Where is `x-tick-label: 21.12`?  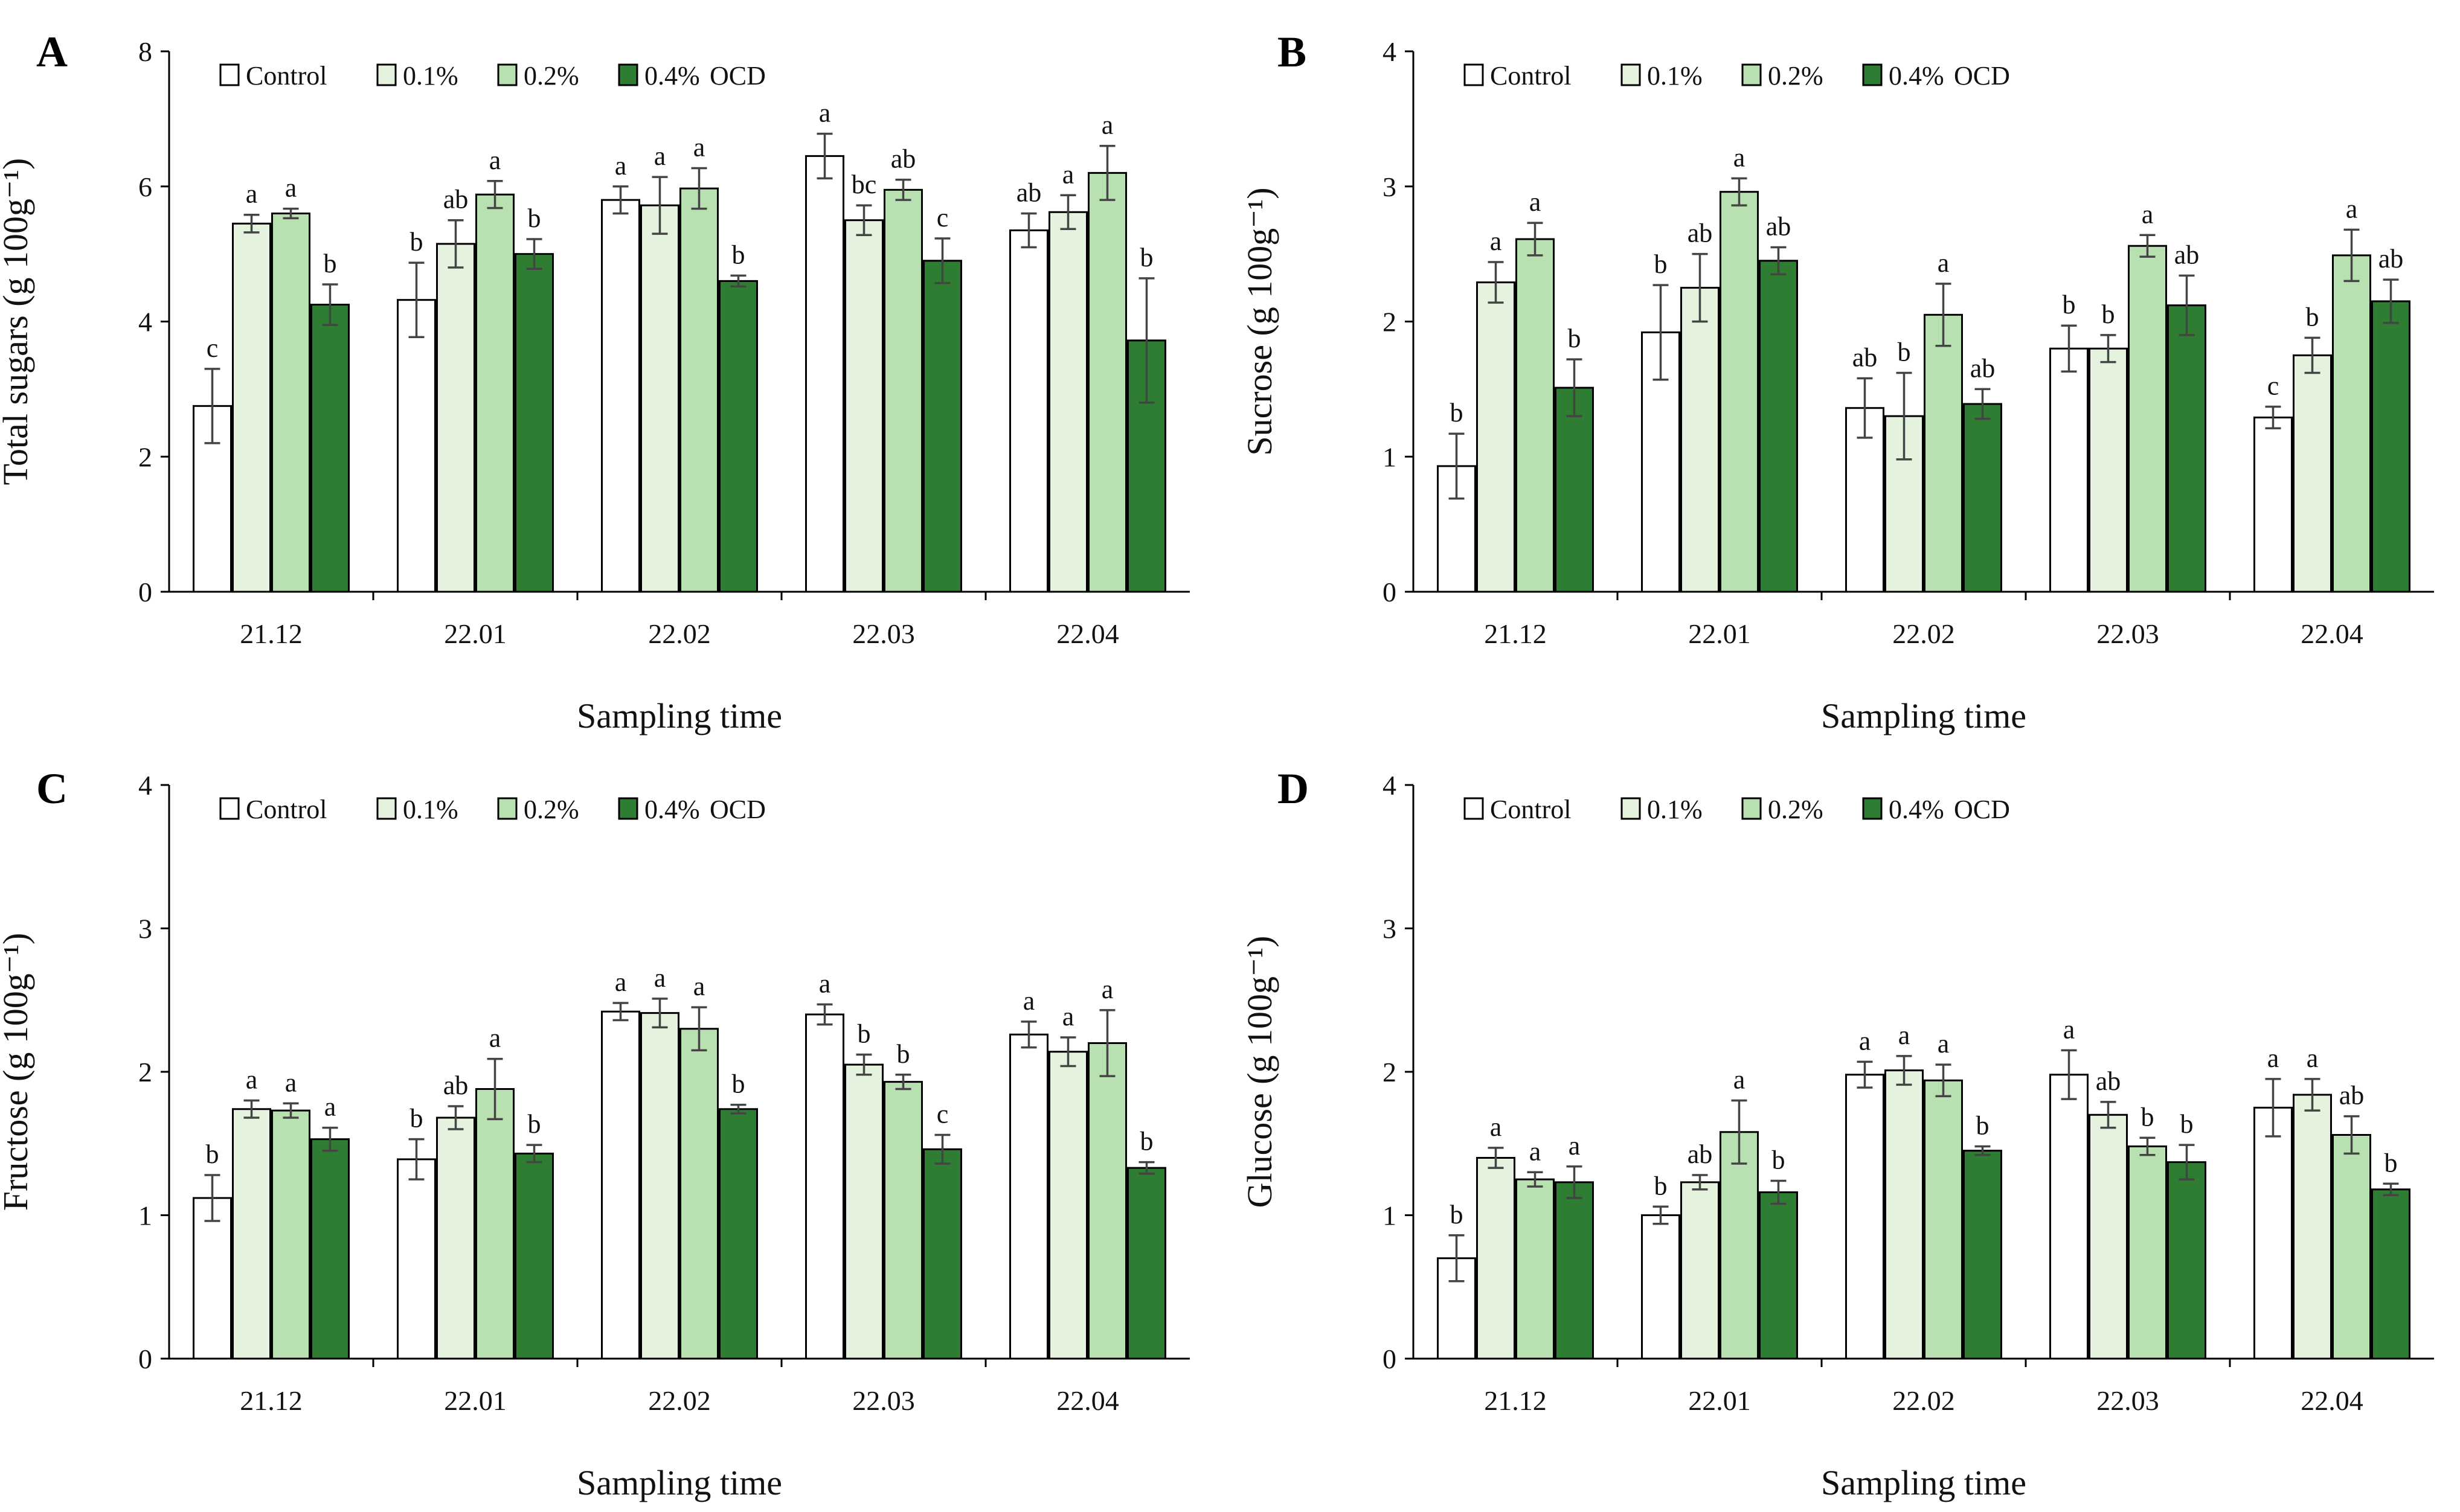
x-tick-label: 21.12 is located at coordinates (1515, 1400).